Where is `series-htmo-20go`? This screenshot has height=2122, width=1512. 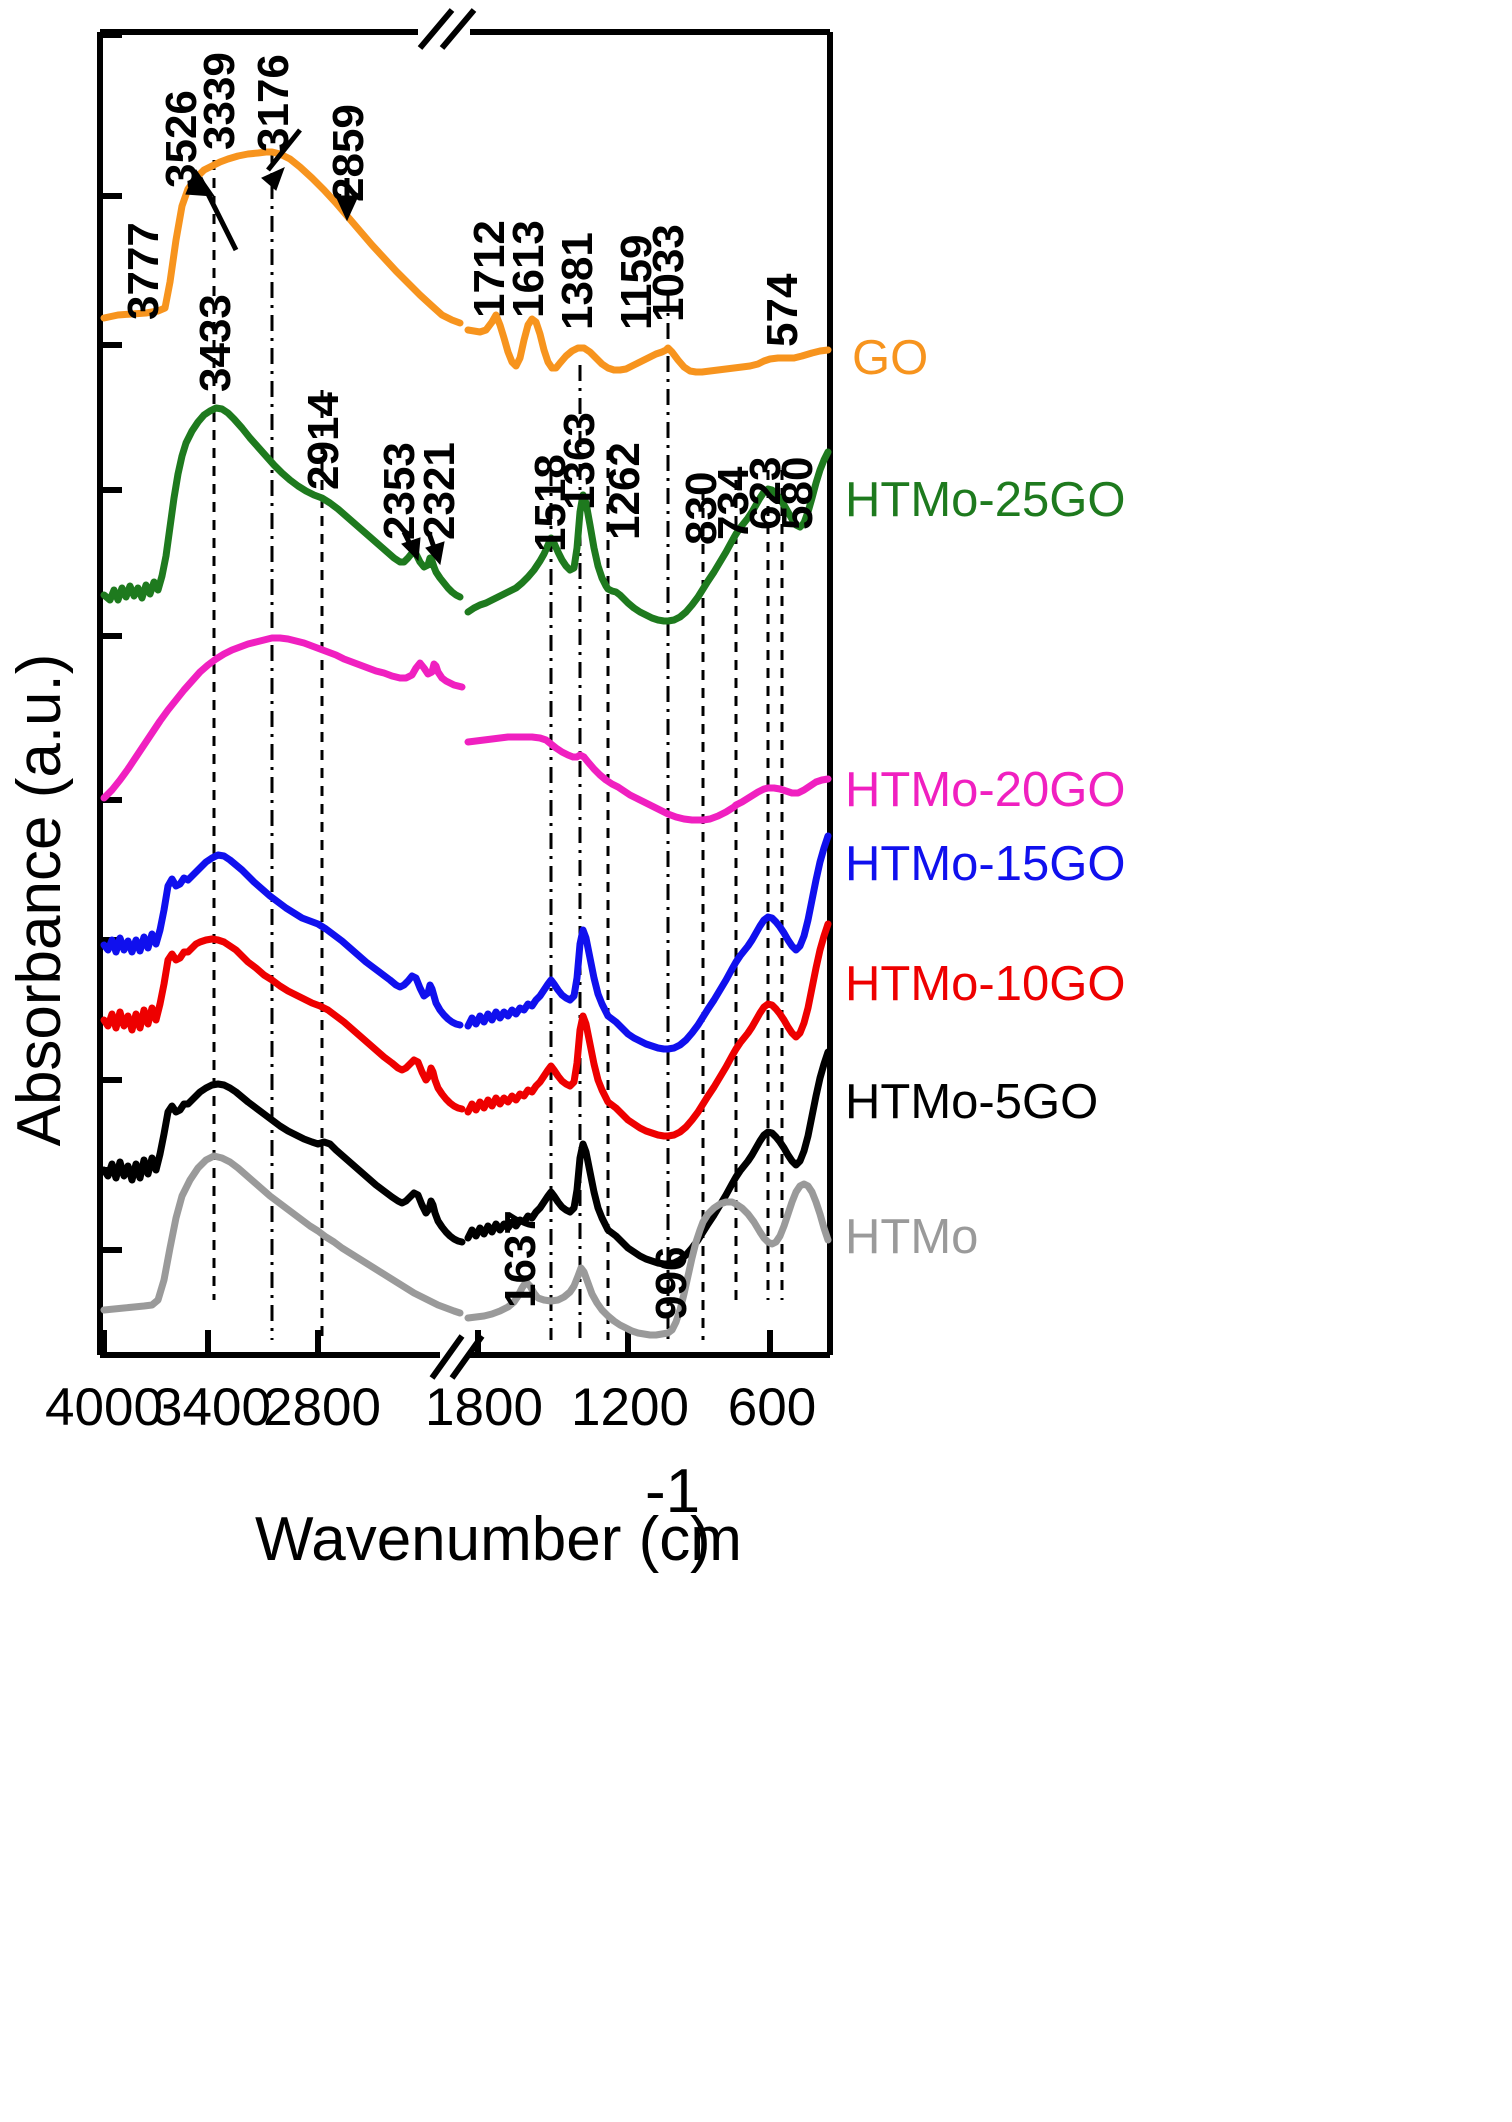
series-htmo-20go is located at coordinates (466, 729).